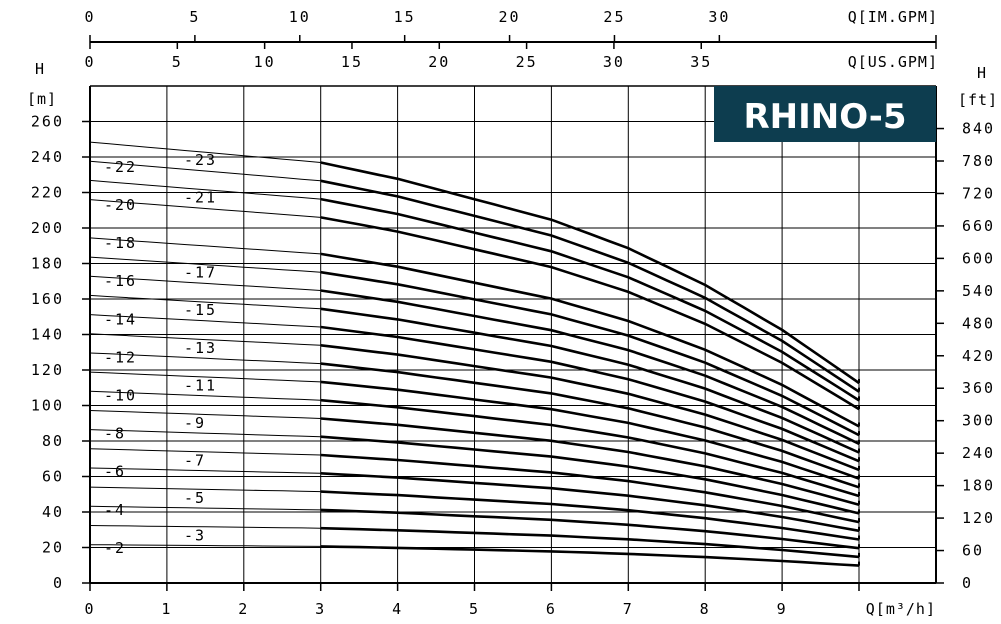 This screenshot has width=1001, height=624. Describe the element at coordinates (195, 498) in the screenshot. I see `curve-label: -5` at that location.